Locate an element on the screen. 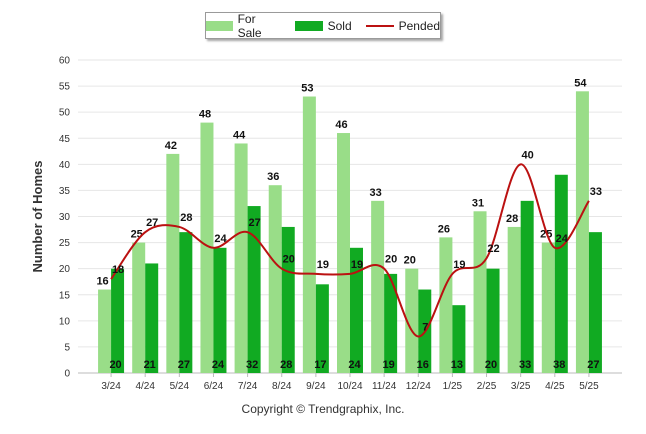 This screenshot has height=434, width=646. data-label-sold: 28 is located at coordinates (286, 365).